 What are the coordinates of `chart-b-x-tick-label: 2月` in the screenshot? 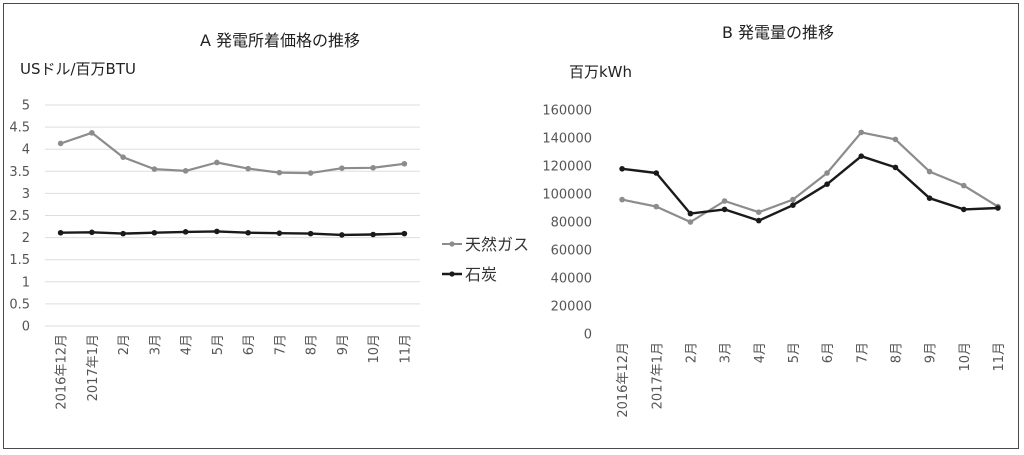 It's located at (691, 352).